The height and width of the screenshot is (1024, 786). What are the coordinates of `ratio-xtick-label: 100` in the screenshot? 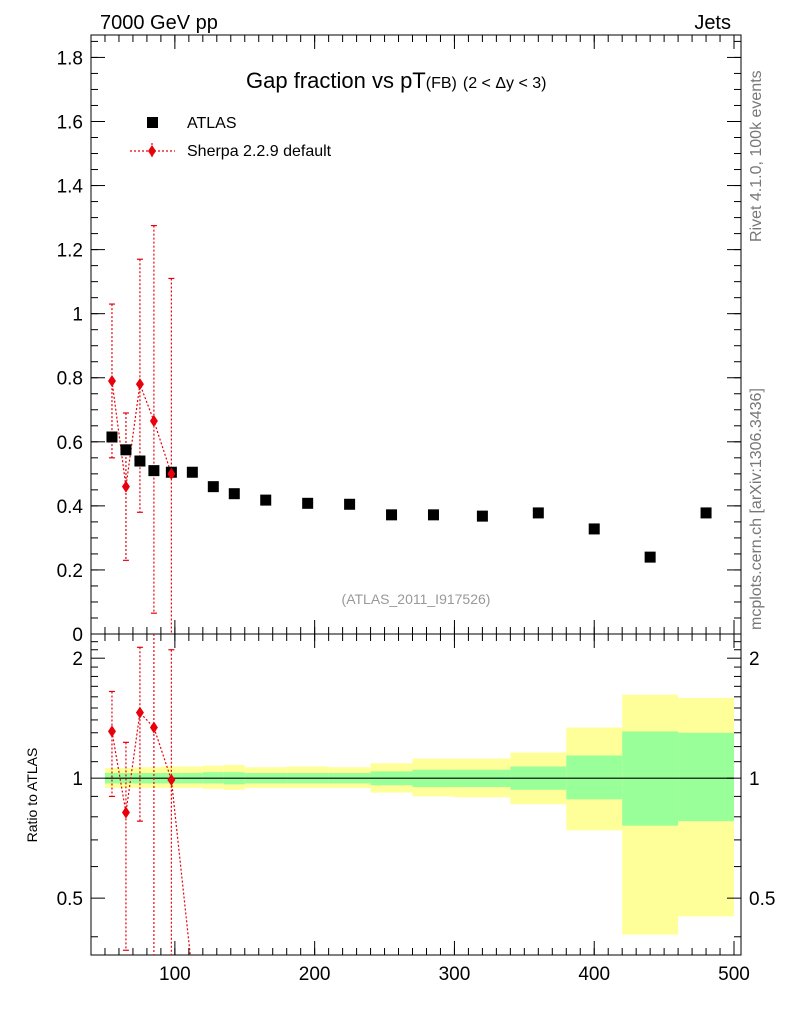 It's located at (175, 974).